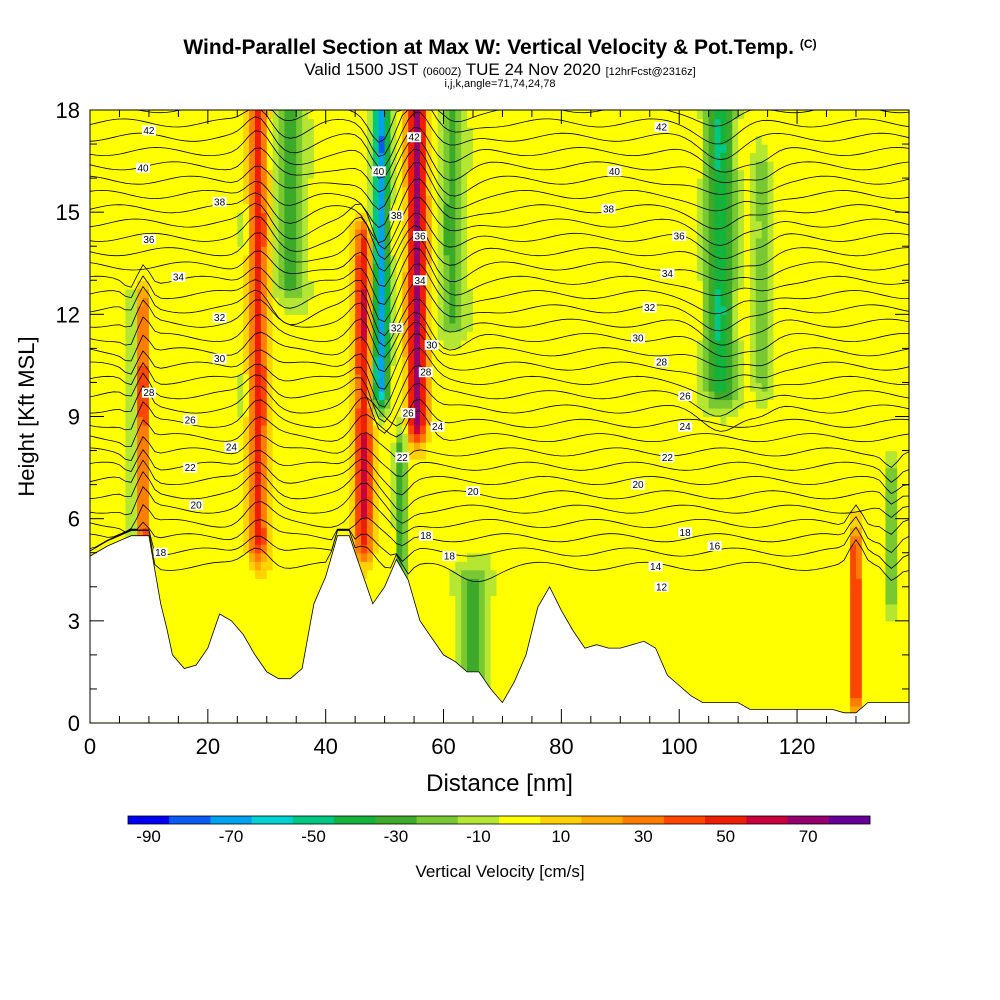 This screenshot has width=1000, height=1000. I want to click on theta-label: 38, so click(397, 216).